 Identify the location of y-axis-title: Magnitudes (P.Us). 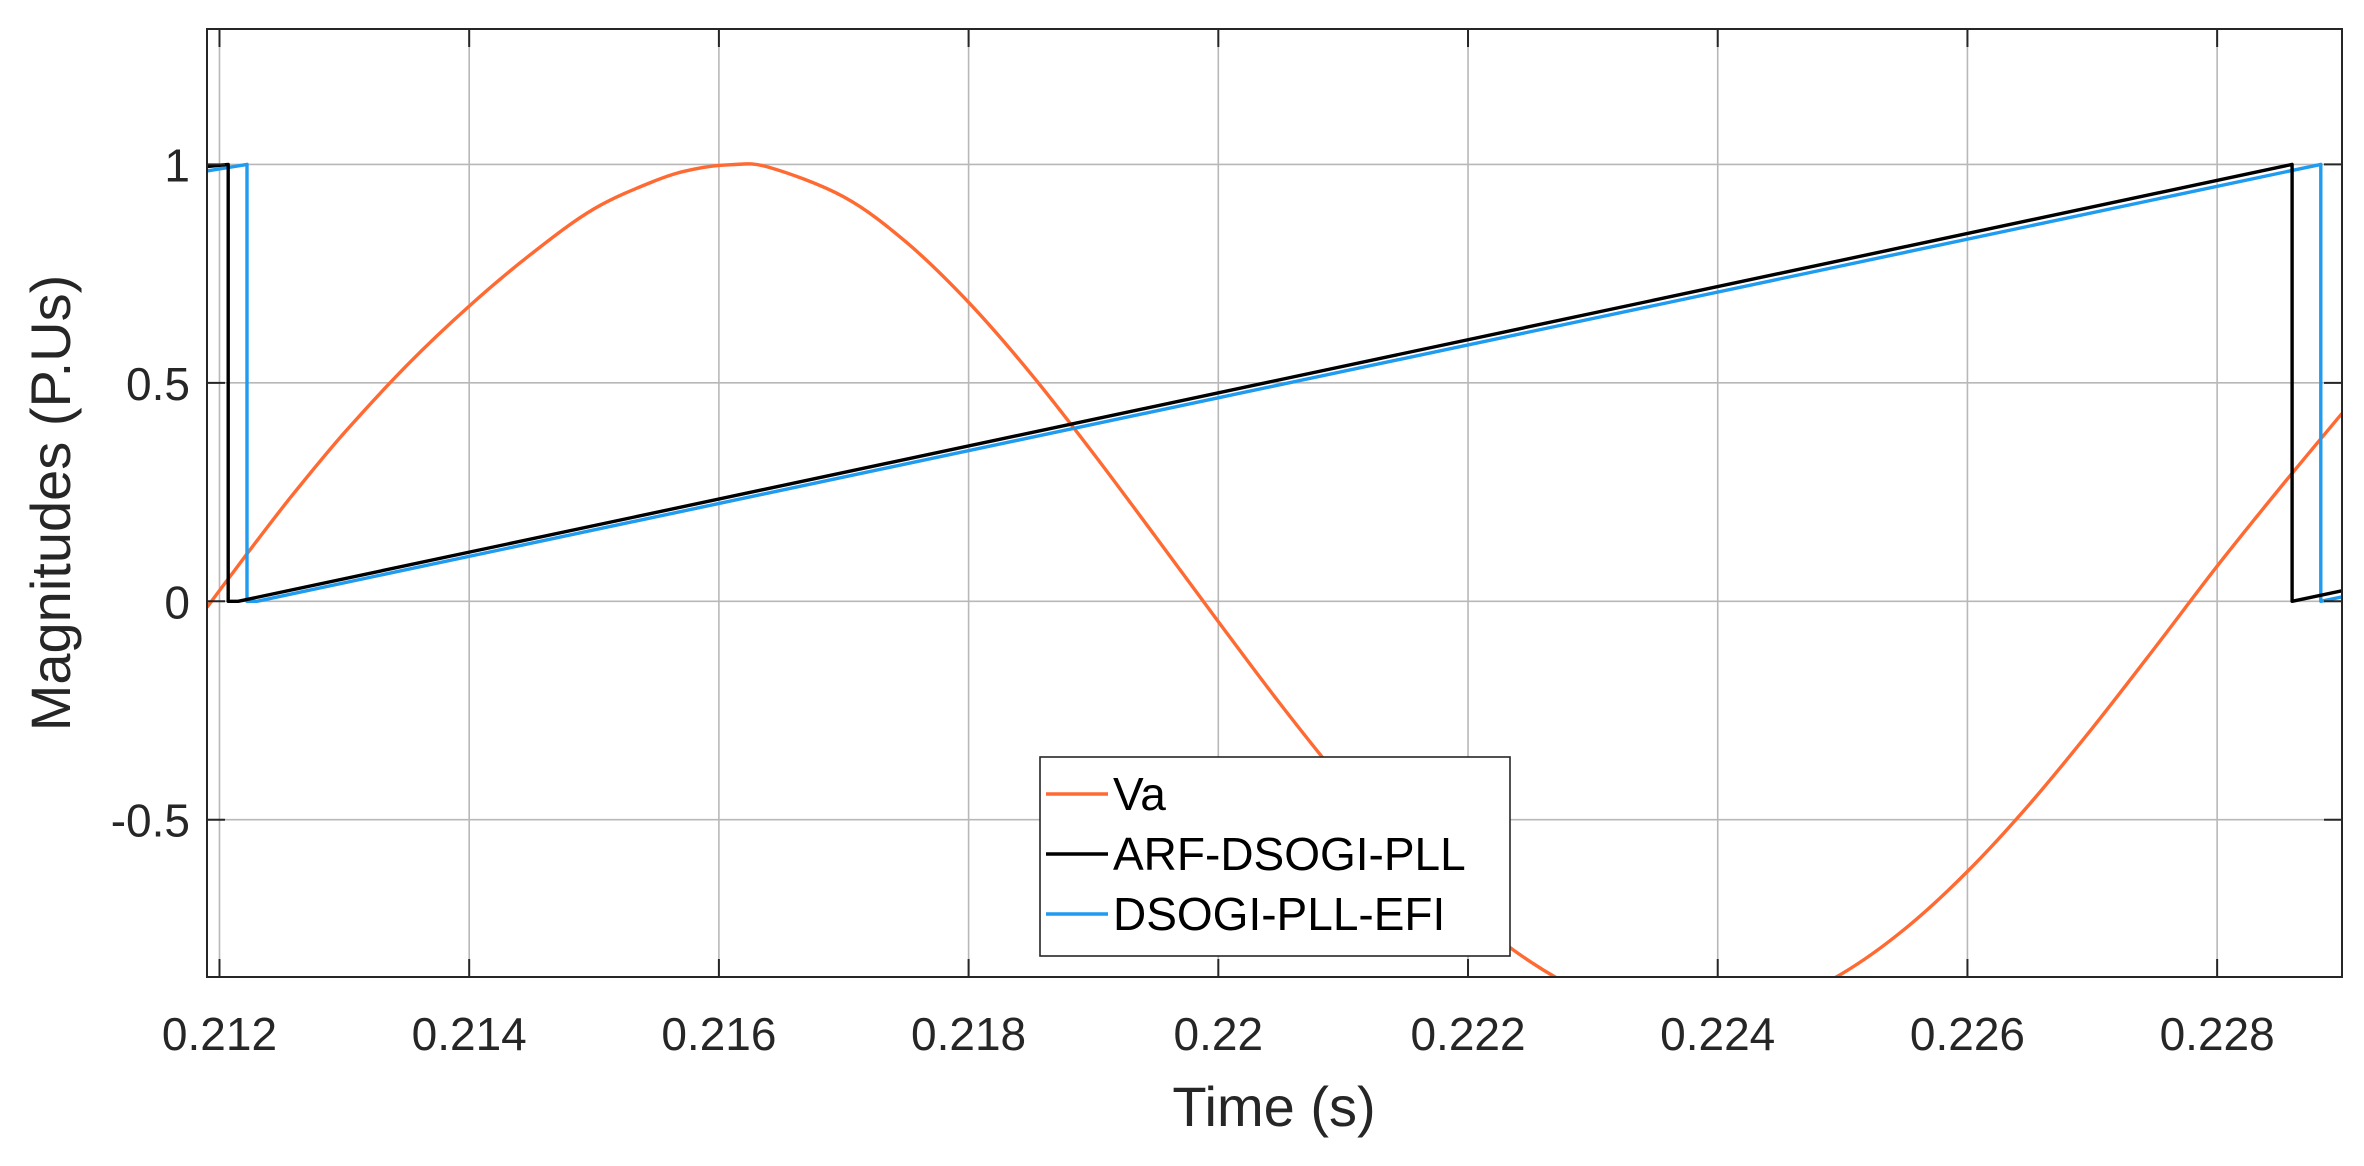
(50, 503).